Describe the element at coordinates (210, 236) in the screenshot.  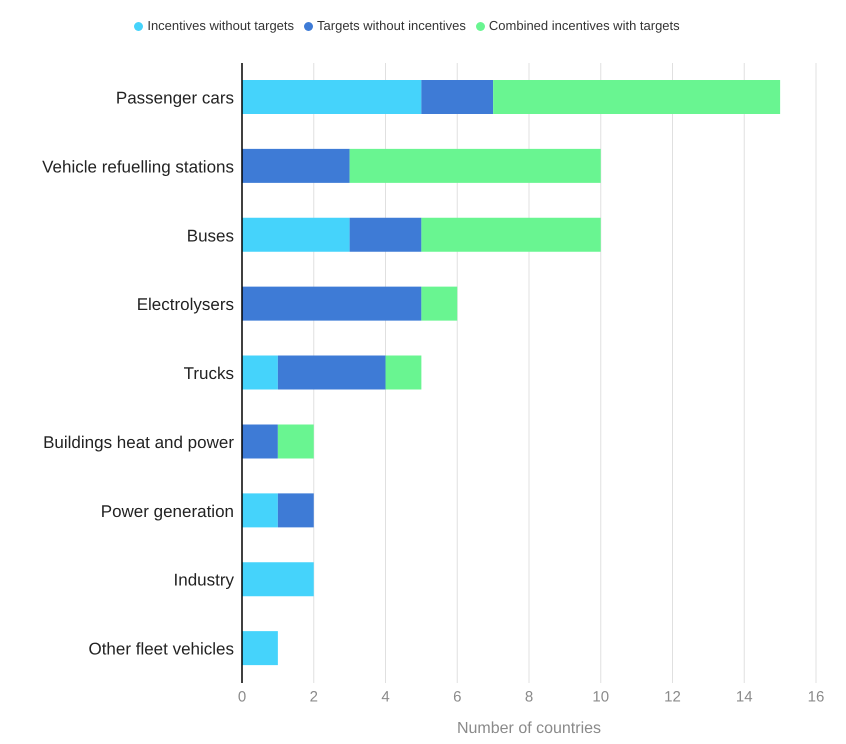
I see `y-tick-label: Buses` at that location.